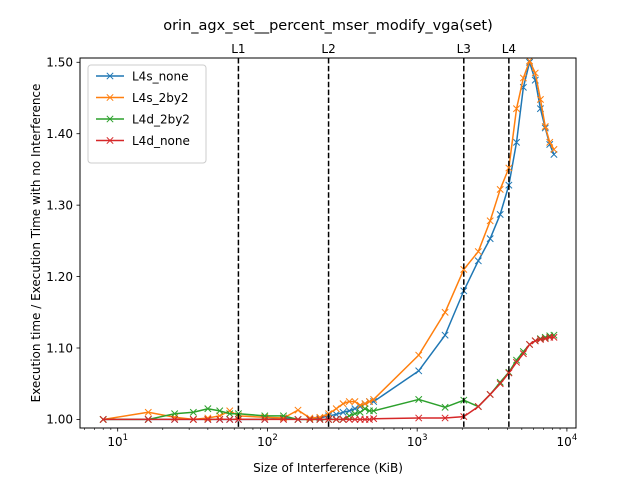  Describe the element at coordinates (567, 441) in the screenshot. I see `x-tick-label: 10⁴` at that location.